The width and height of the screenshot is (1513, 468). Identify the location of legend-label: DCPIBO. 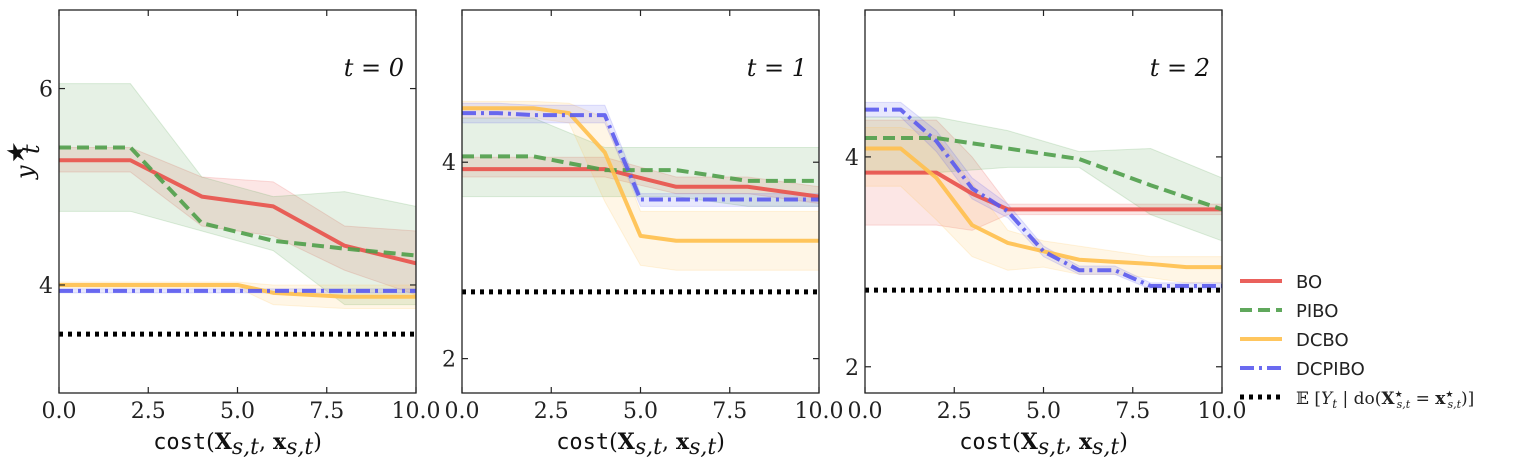
(1330, 369).